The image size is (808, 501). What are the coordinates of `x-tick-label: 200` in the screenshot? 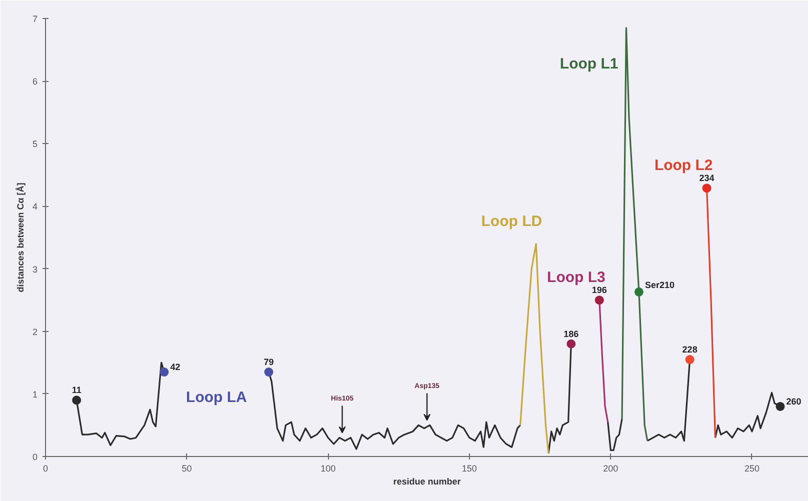 It's located at (610, 469).